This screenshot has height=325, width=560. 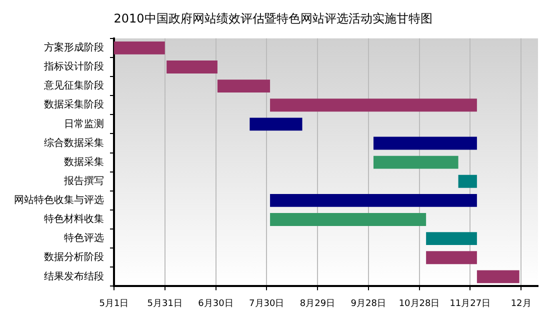 I want to click on y-tick-label: 日常监测, so click(x=84, y=124).